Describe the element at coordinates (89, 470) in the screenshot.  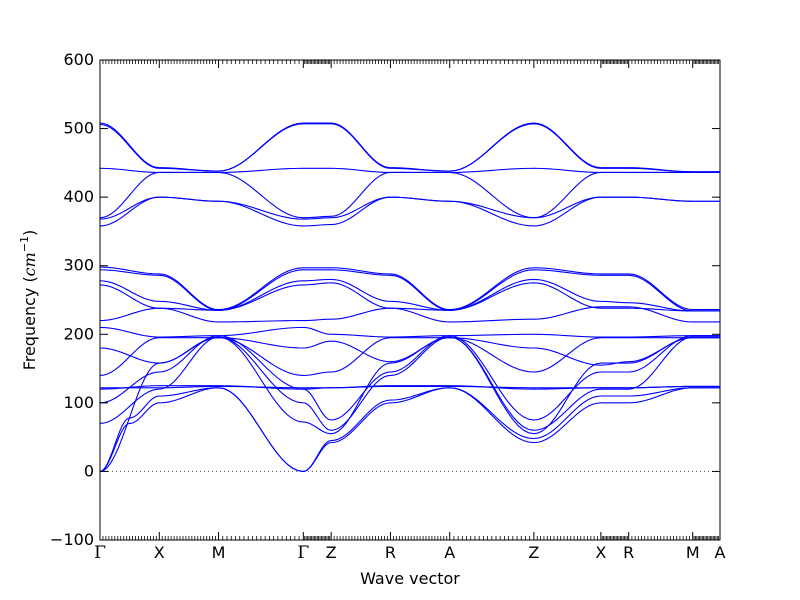
I see `y-tick-label: 0` at that location.